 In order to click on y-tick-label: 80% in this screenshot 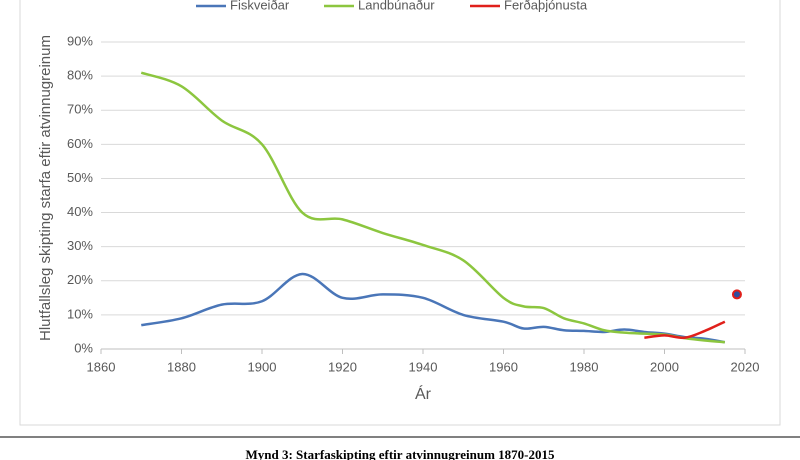, I will do `click(80, 75)`.